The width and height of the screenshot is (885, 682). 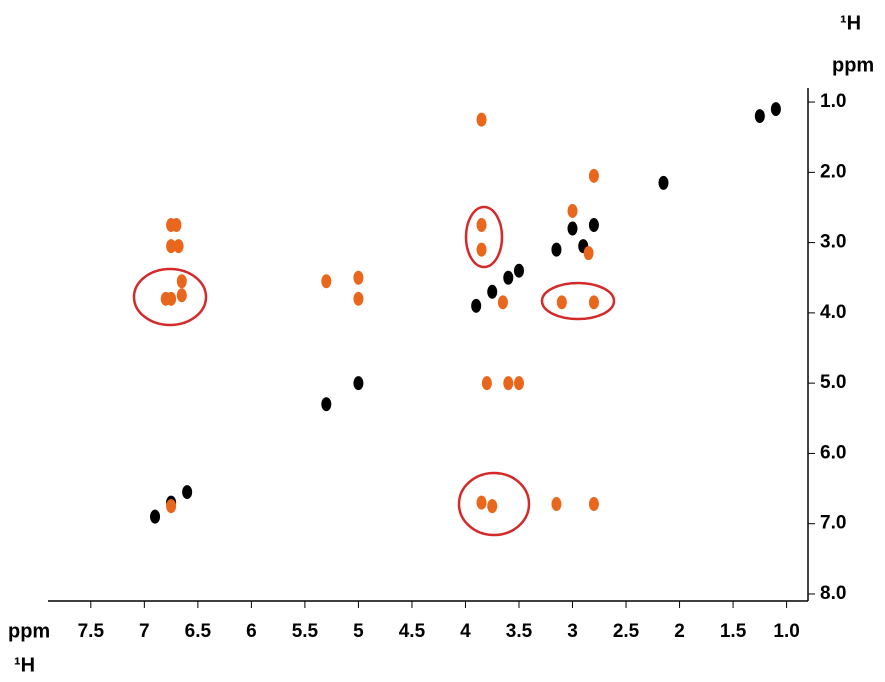 I want to click on x-tick-label: 2, so click(x=679, y=631).